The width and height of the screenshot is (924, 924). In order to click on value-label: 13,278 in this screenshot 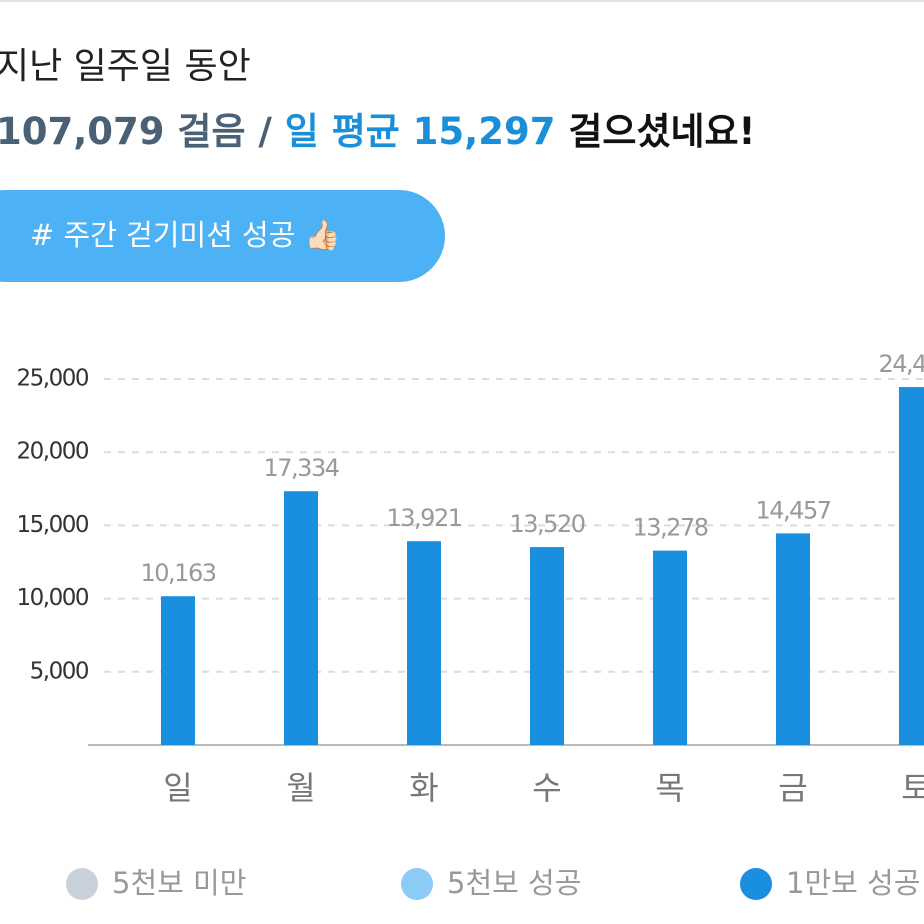, I will do `click(670, 528)`.